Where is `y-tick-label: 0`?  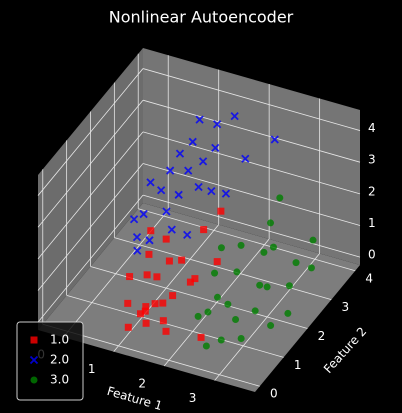 y-tick-label: 0 is located at coordinates (274, 394).